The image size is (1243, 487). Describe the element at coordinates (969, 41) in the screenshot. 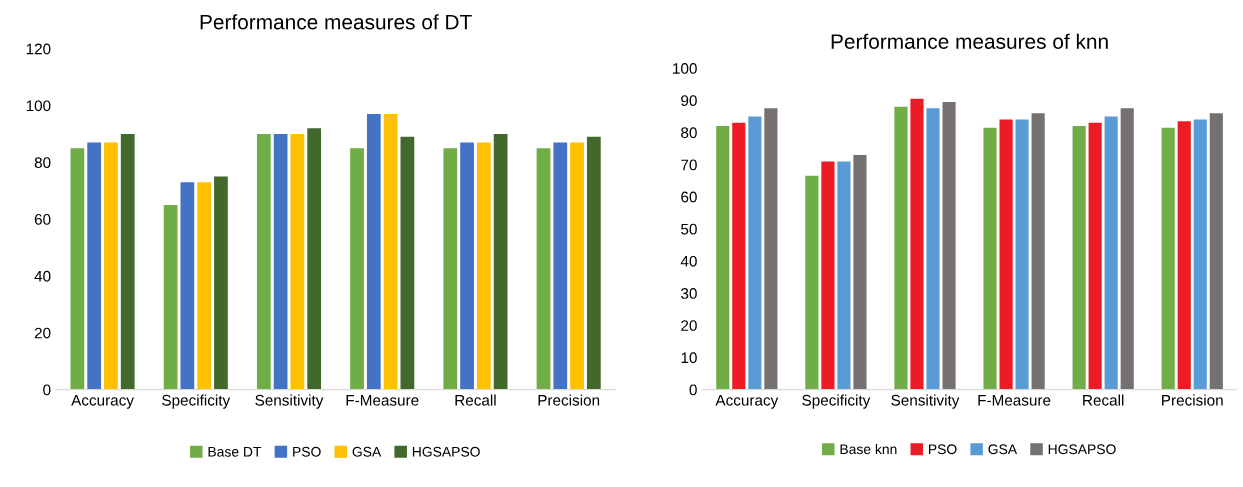

I see `chart-title: Performance measures of knn` at that location.